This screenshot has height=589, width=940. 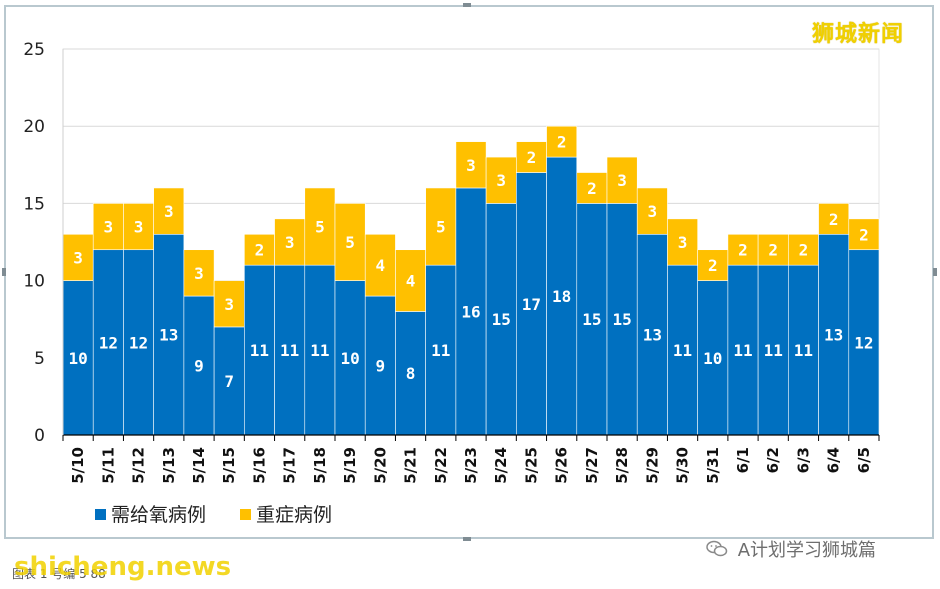 I want to click on wechat-account: A计划学习狮城篇, so click(x=791, y=549).